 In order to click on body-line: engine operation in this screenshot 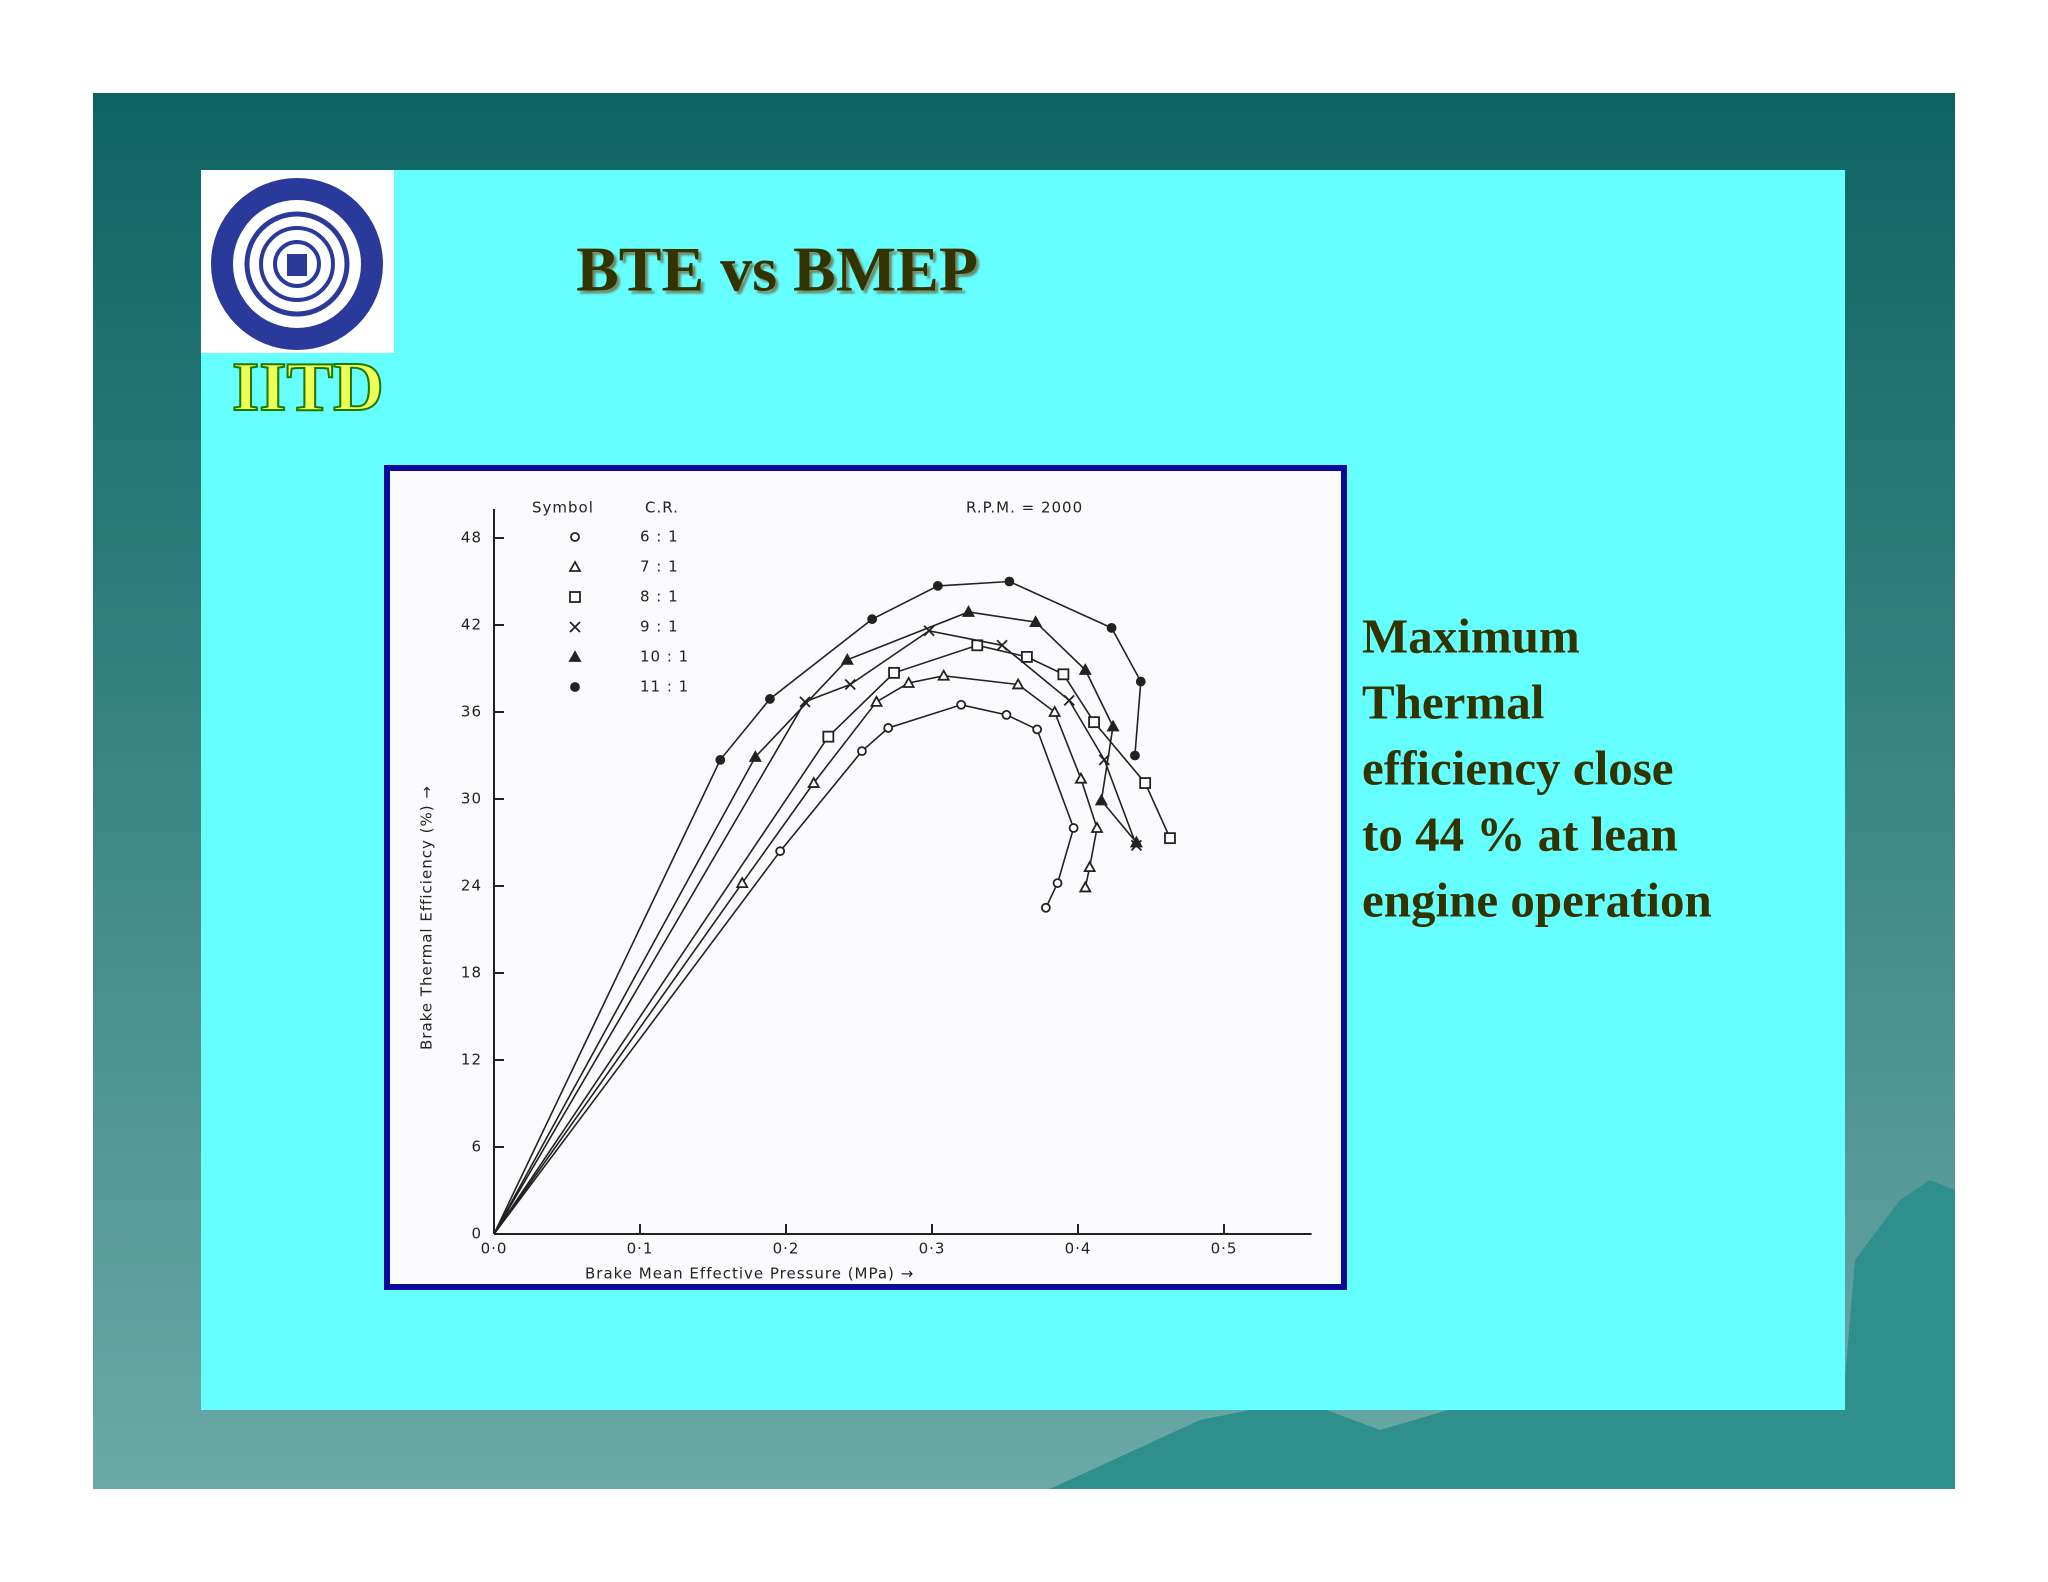, I will do `click(1537, 899)`.